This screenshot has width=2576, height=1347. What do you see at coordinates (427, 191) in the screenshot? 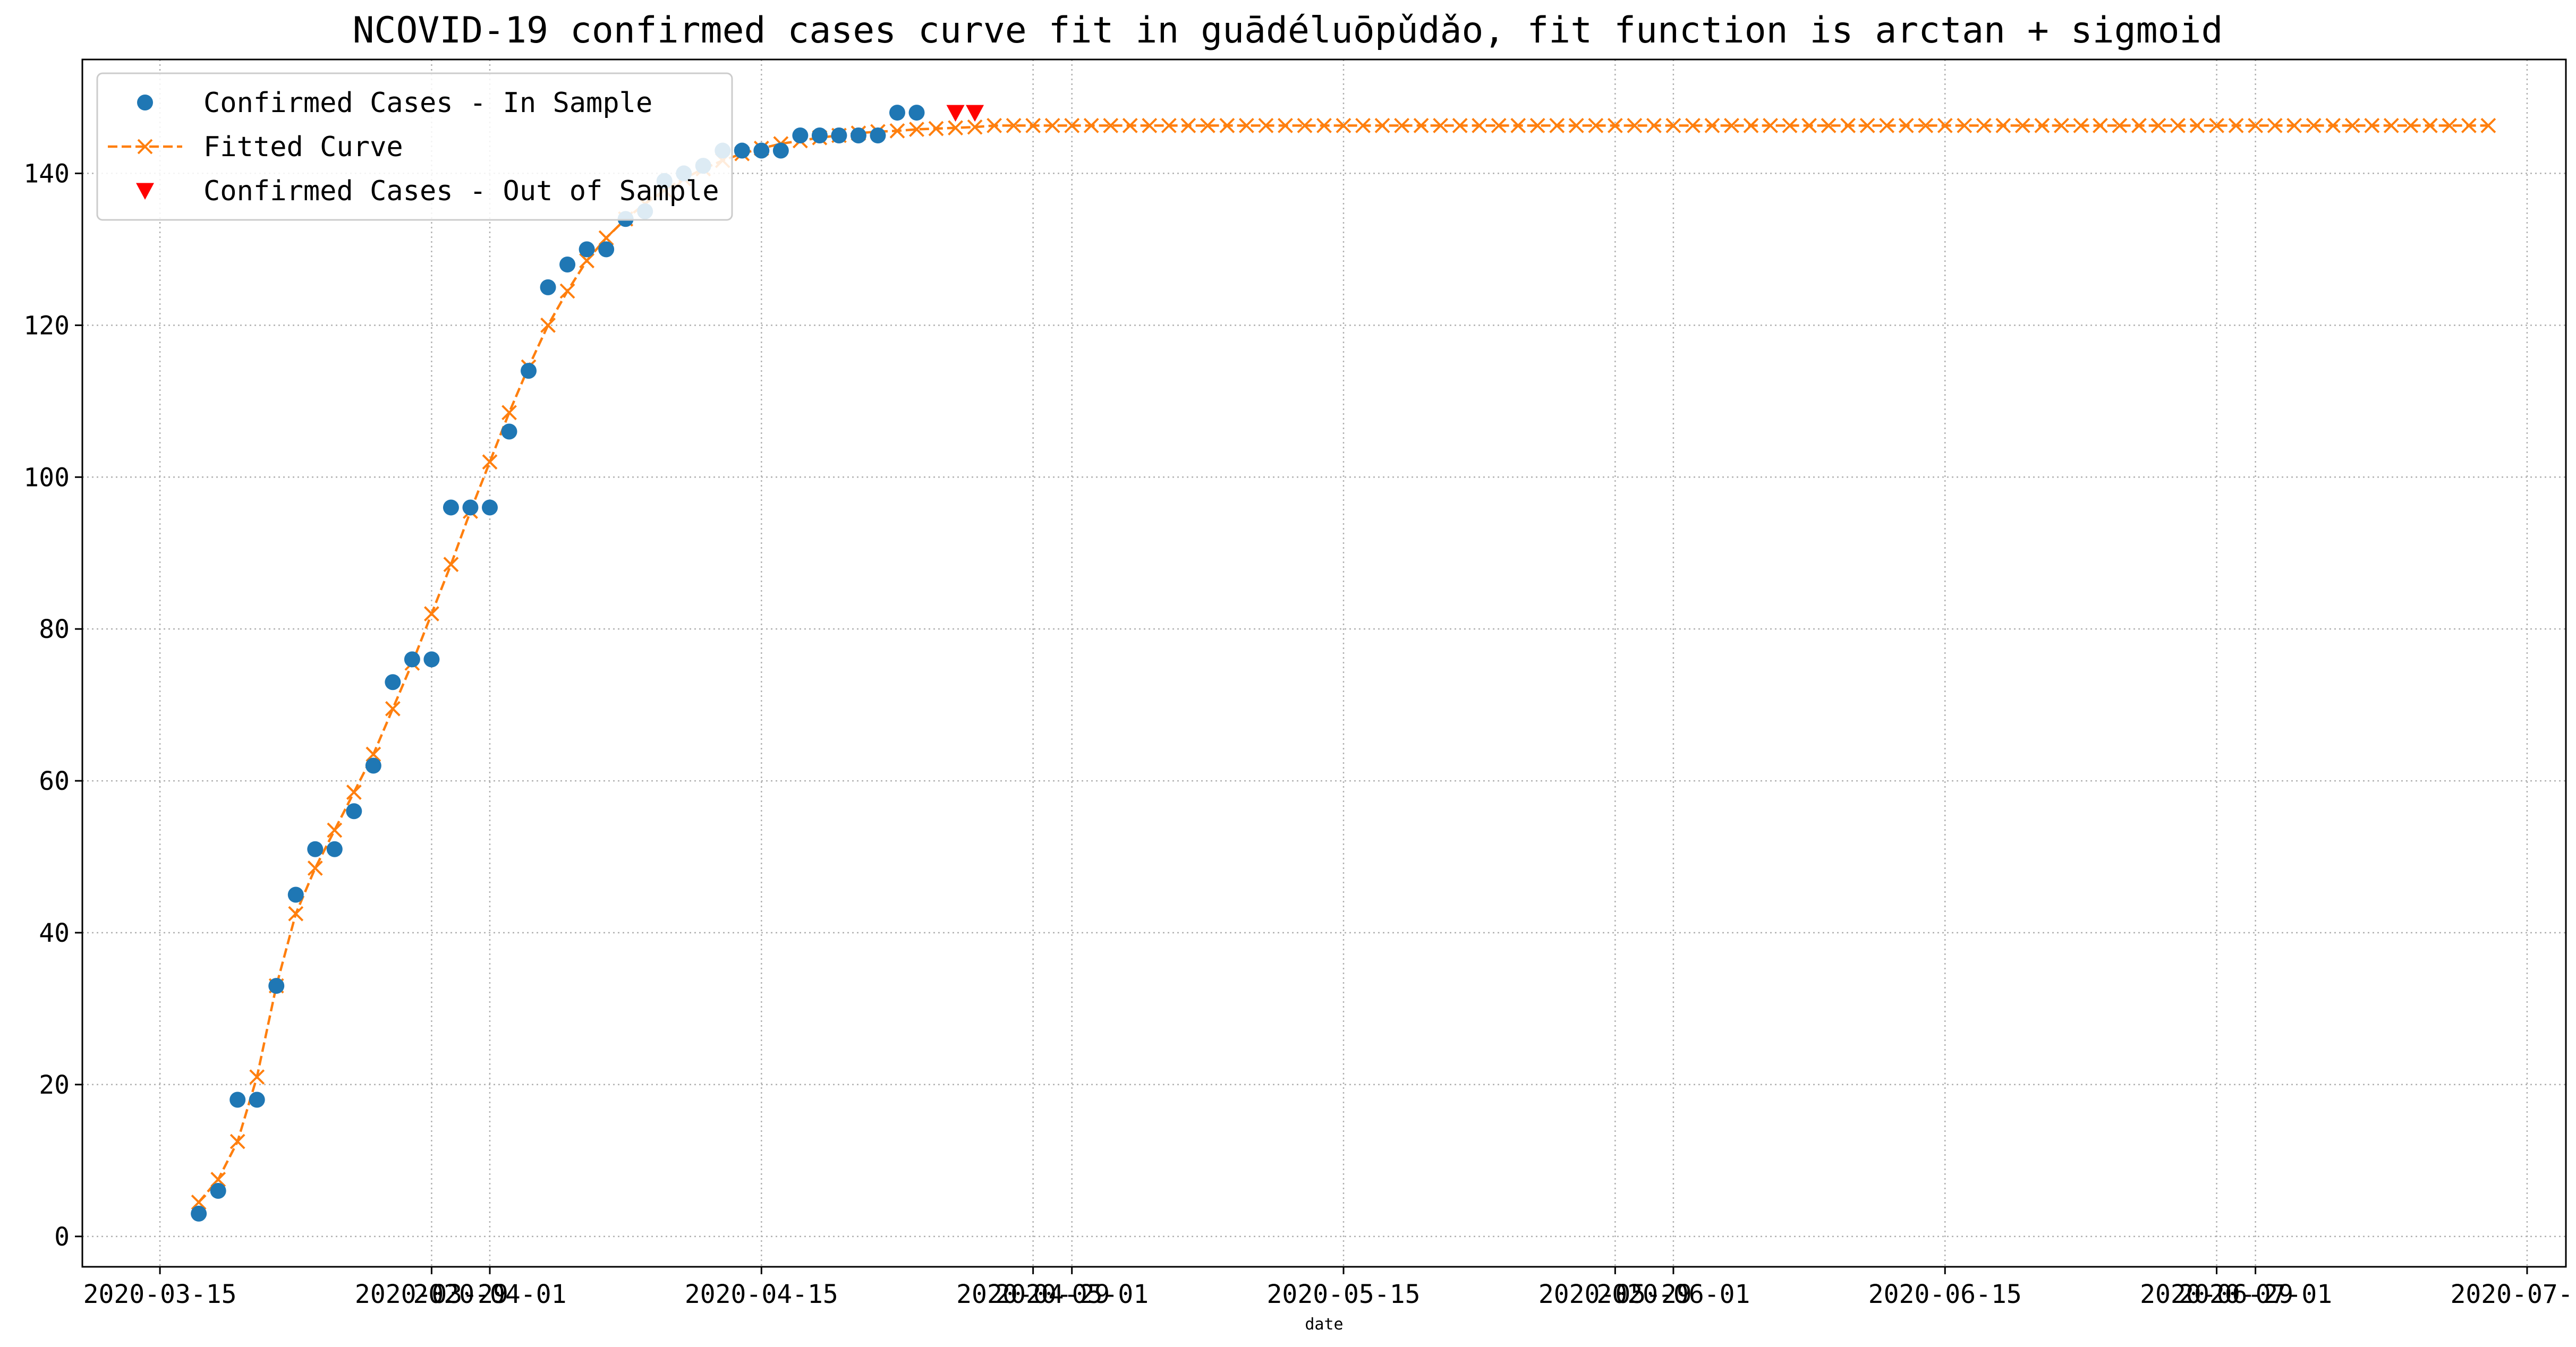
I see `legend-entry-out-of-sample: Confirmed Cases - Out of Sample` at bounding box center [427, 191].